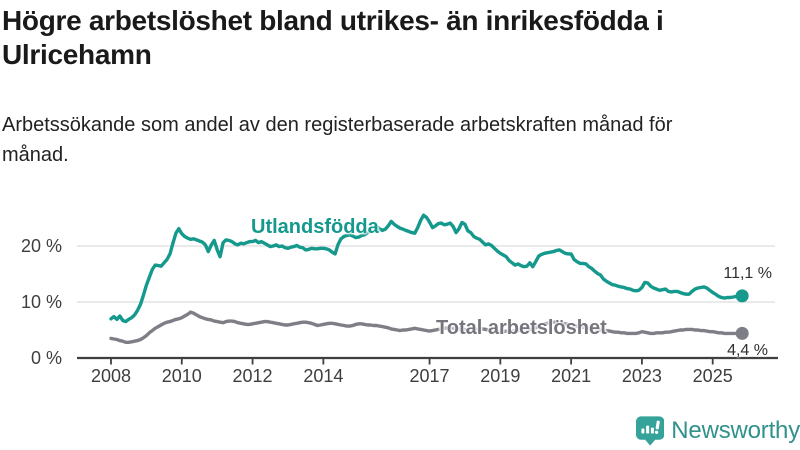 The width and height of the screenshot is (800, 450). I want to click on series-label-utlandsfodda: Utlandsfödda, so click(315, 227).